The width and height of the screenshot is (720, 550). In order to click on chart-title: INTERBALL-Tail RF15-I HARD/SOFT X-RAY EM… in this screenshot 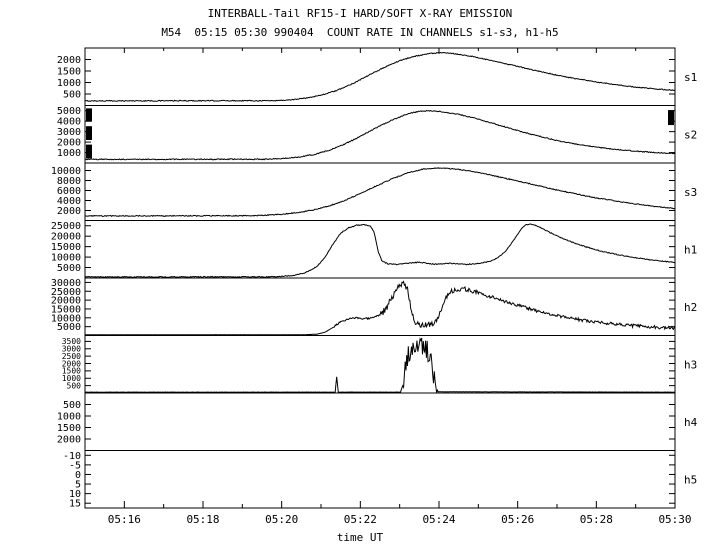, I will do `click(360, 13)`.